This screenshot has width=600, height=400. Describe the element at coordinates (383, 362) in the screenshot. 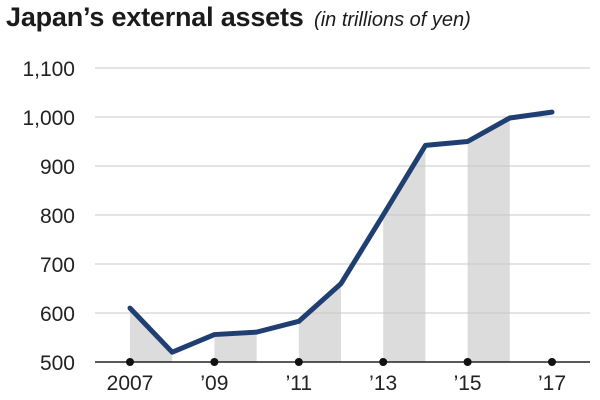

I see `x-tick-dot-2013` at that location.